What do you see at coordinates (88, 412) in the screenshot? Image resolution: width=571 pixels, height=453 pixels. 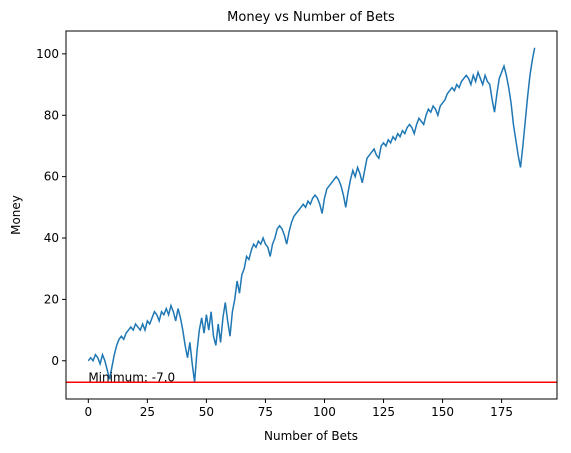 I see `x-tick-label: 0` at bounding box center [88, 412].